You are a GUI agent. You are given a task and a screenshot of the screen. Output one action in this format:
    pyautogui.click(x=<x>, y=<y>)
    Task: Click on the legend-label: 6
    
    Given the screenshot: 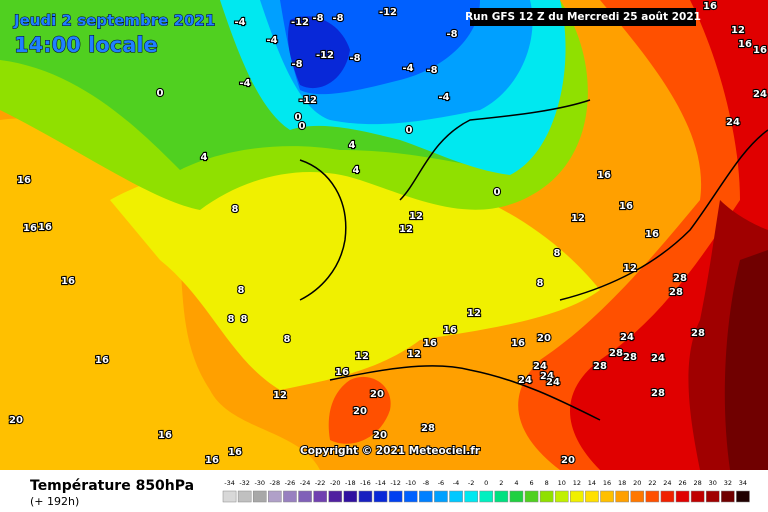 What is the action you would take?
    pyautogui.click(x=531, y=483)
    